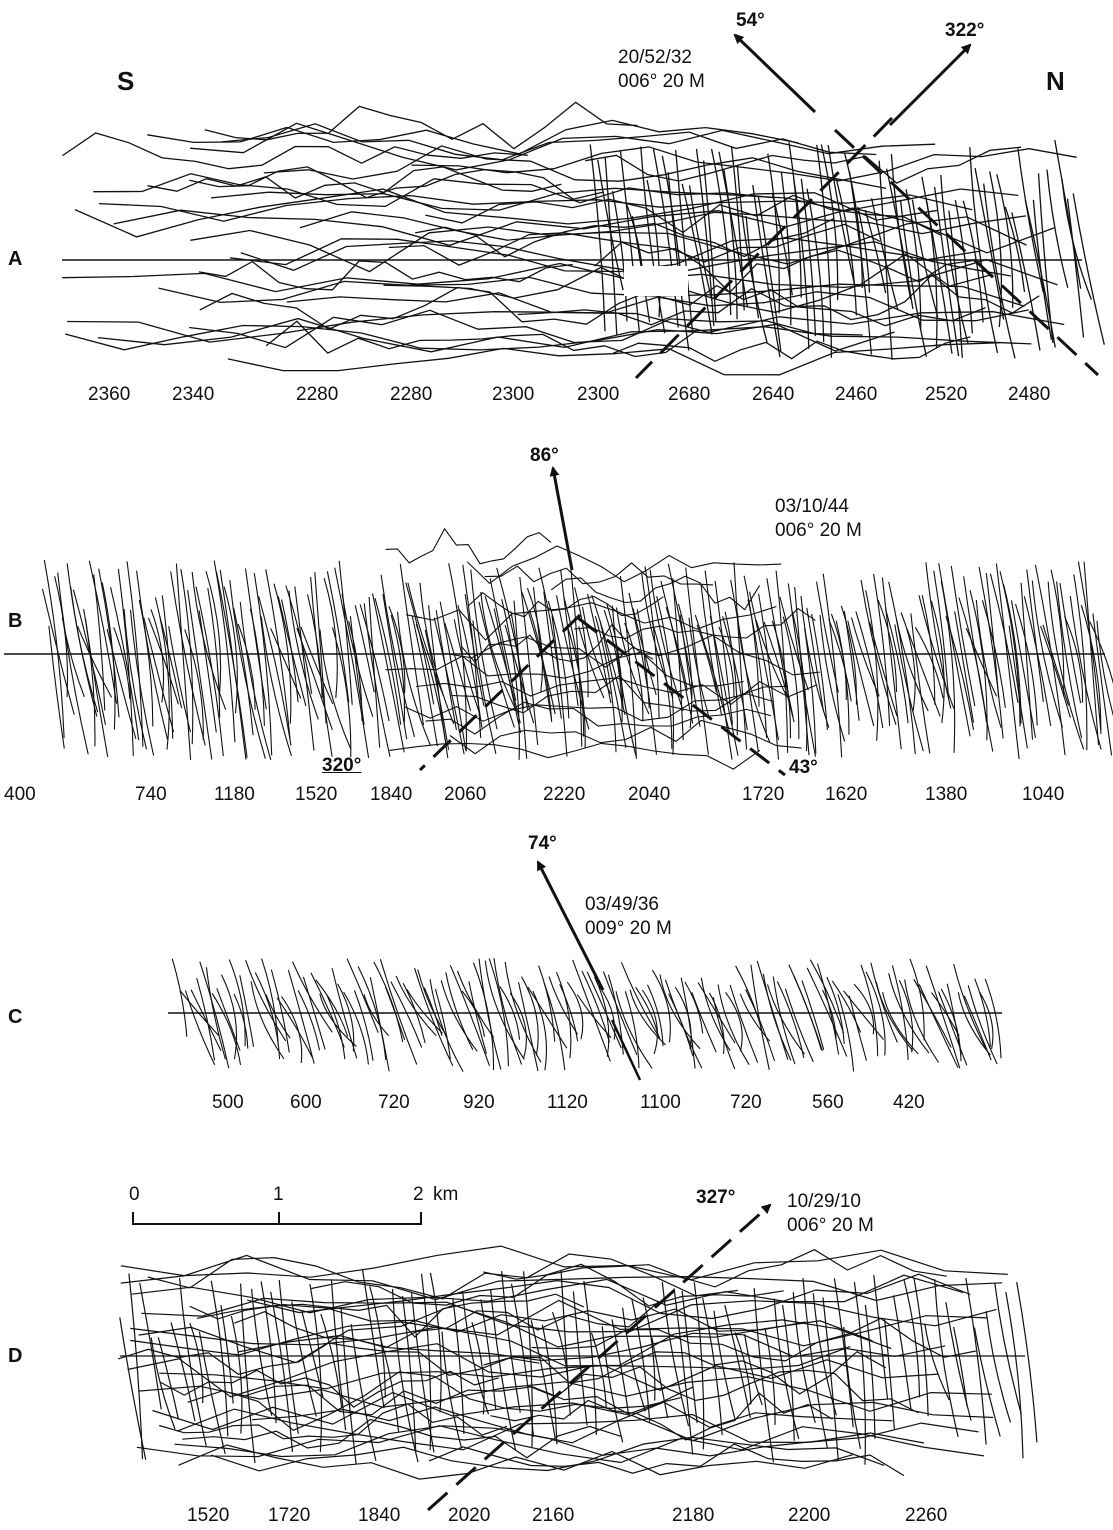 The width and height of the screenshot is (1113, 1530). I want to click on panel-d-note-line1: 10/29/10, so click(824, 1201).